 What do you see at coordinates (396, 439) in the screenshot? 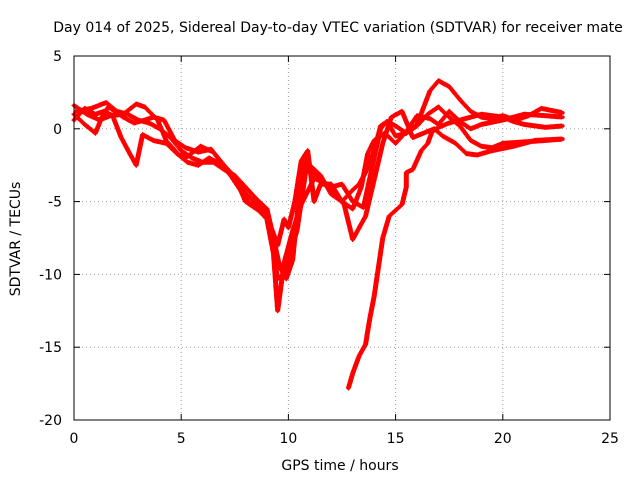
I see `x-tick-label: 15` at bounding box center [396, 439].